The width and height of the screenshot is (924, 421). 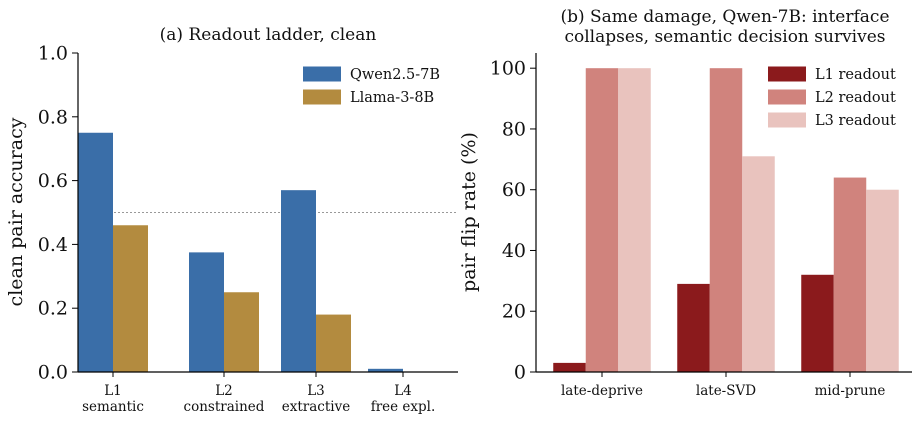 I want to click on legend-label: L2 readout, so click(x=855, y=98).